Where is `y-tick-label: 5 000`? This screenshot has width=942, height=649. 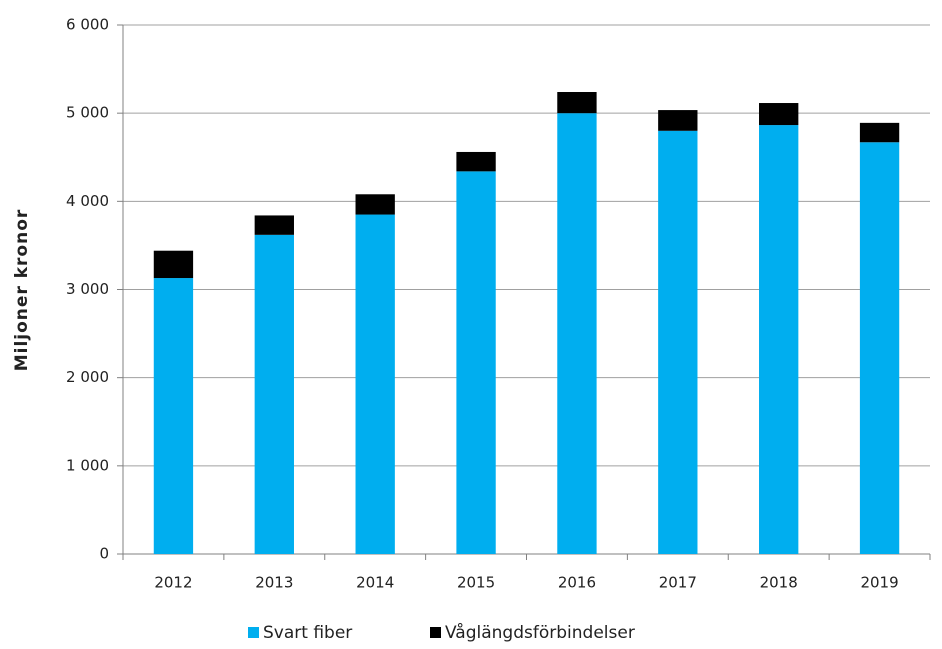
y-tick-label: 5 000 is located at coordinates (87, 113).